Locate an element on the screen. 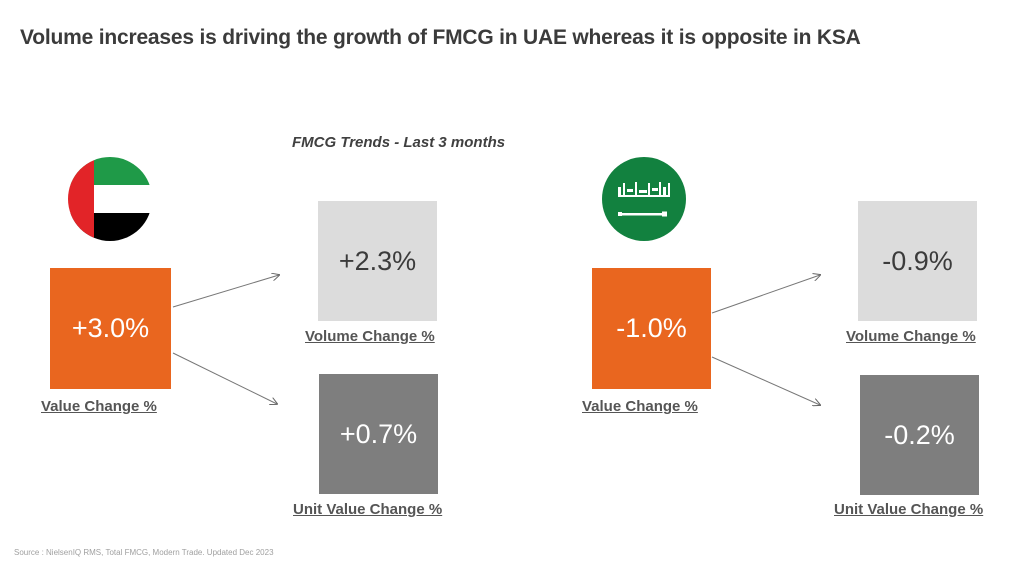 Image resolution: width=1024 pixels, height=576 pixels. uae-unit-value-change-box: +0.7% is located at coordinates (378, 434).